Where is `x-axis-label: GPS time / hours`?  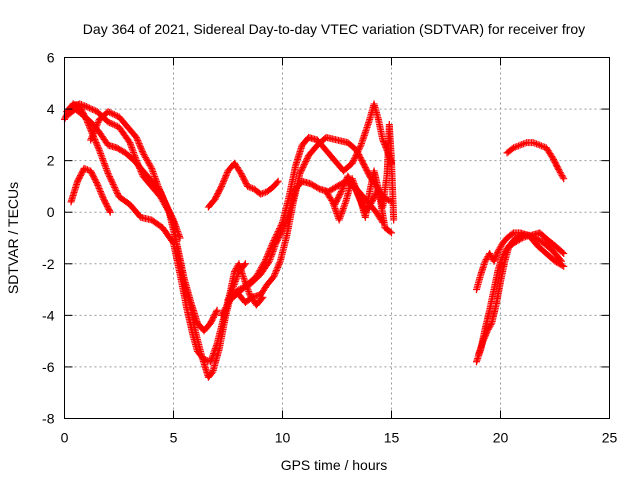
x-axis-label: GPS time / hours is located at coordinates (334, 465).